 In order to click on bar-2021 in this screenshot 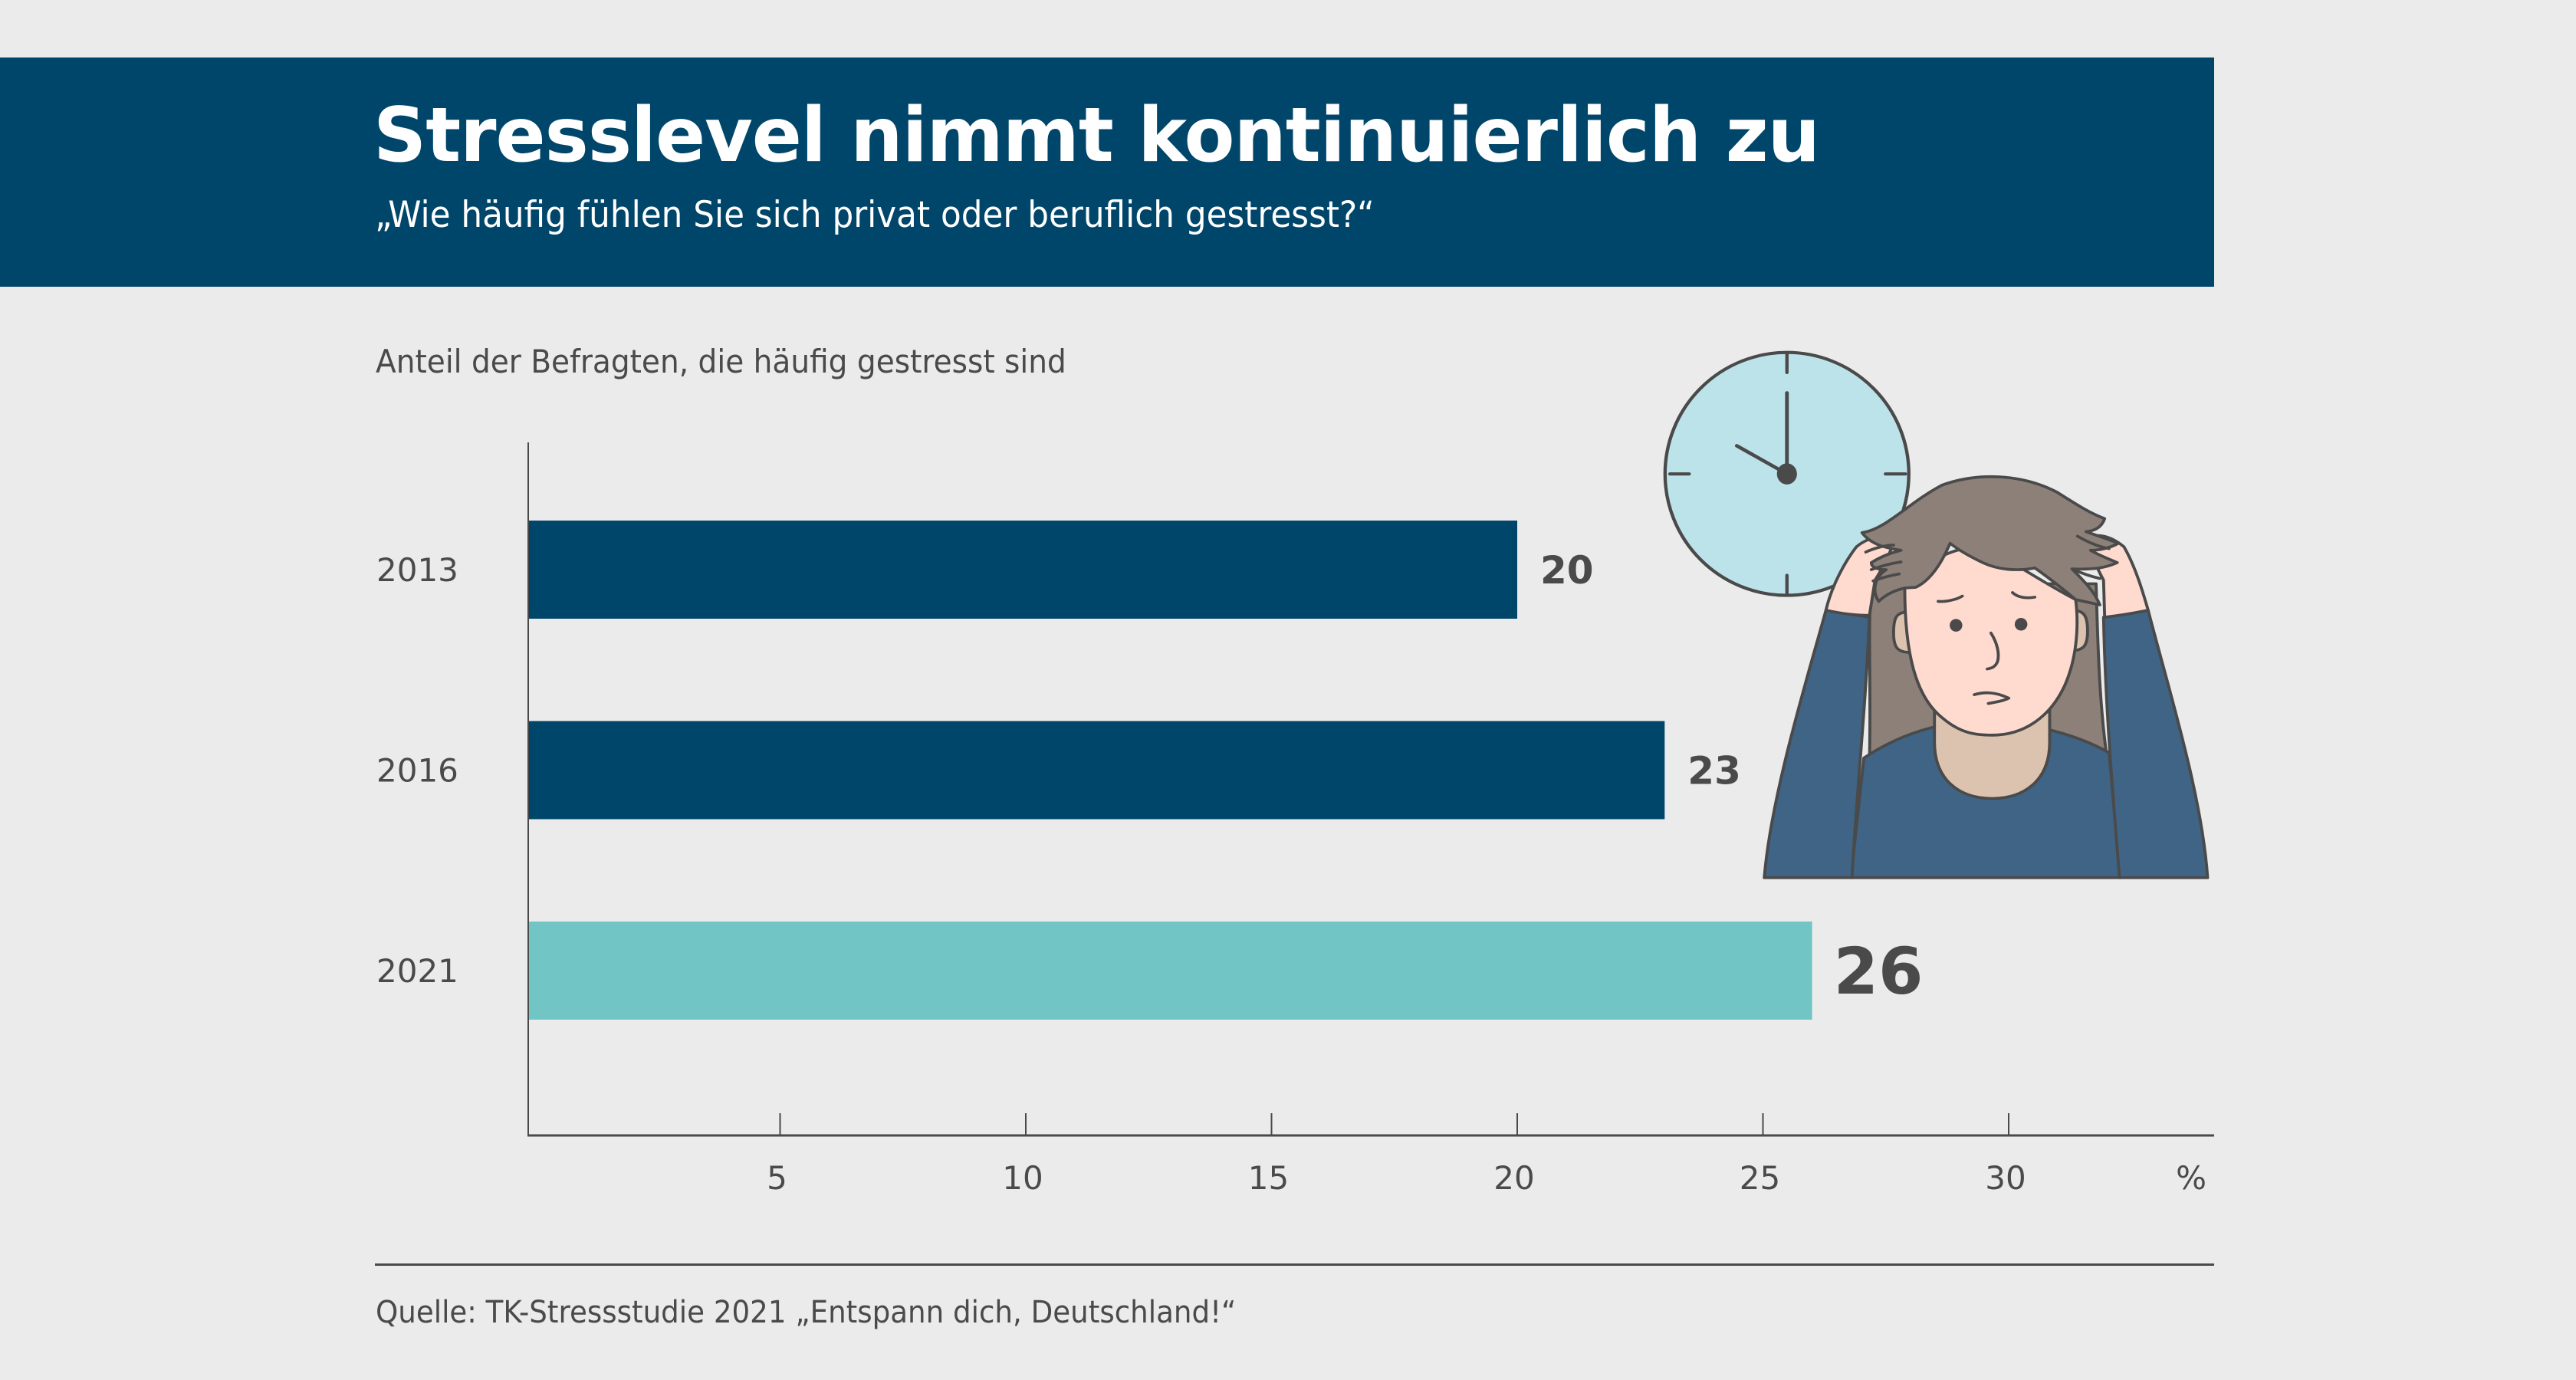, I will do `click(1170, 971)`.